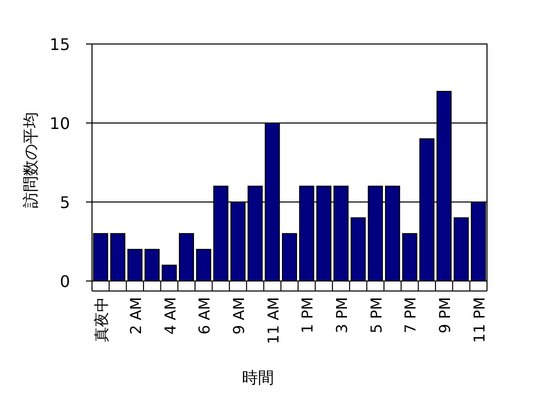 The width and height of the screenshot is (548, 398). What do you see at coordinates (60, 123) in the screenshot?
I see `y-tick-label: 10` at bounding box center [60, 123].